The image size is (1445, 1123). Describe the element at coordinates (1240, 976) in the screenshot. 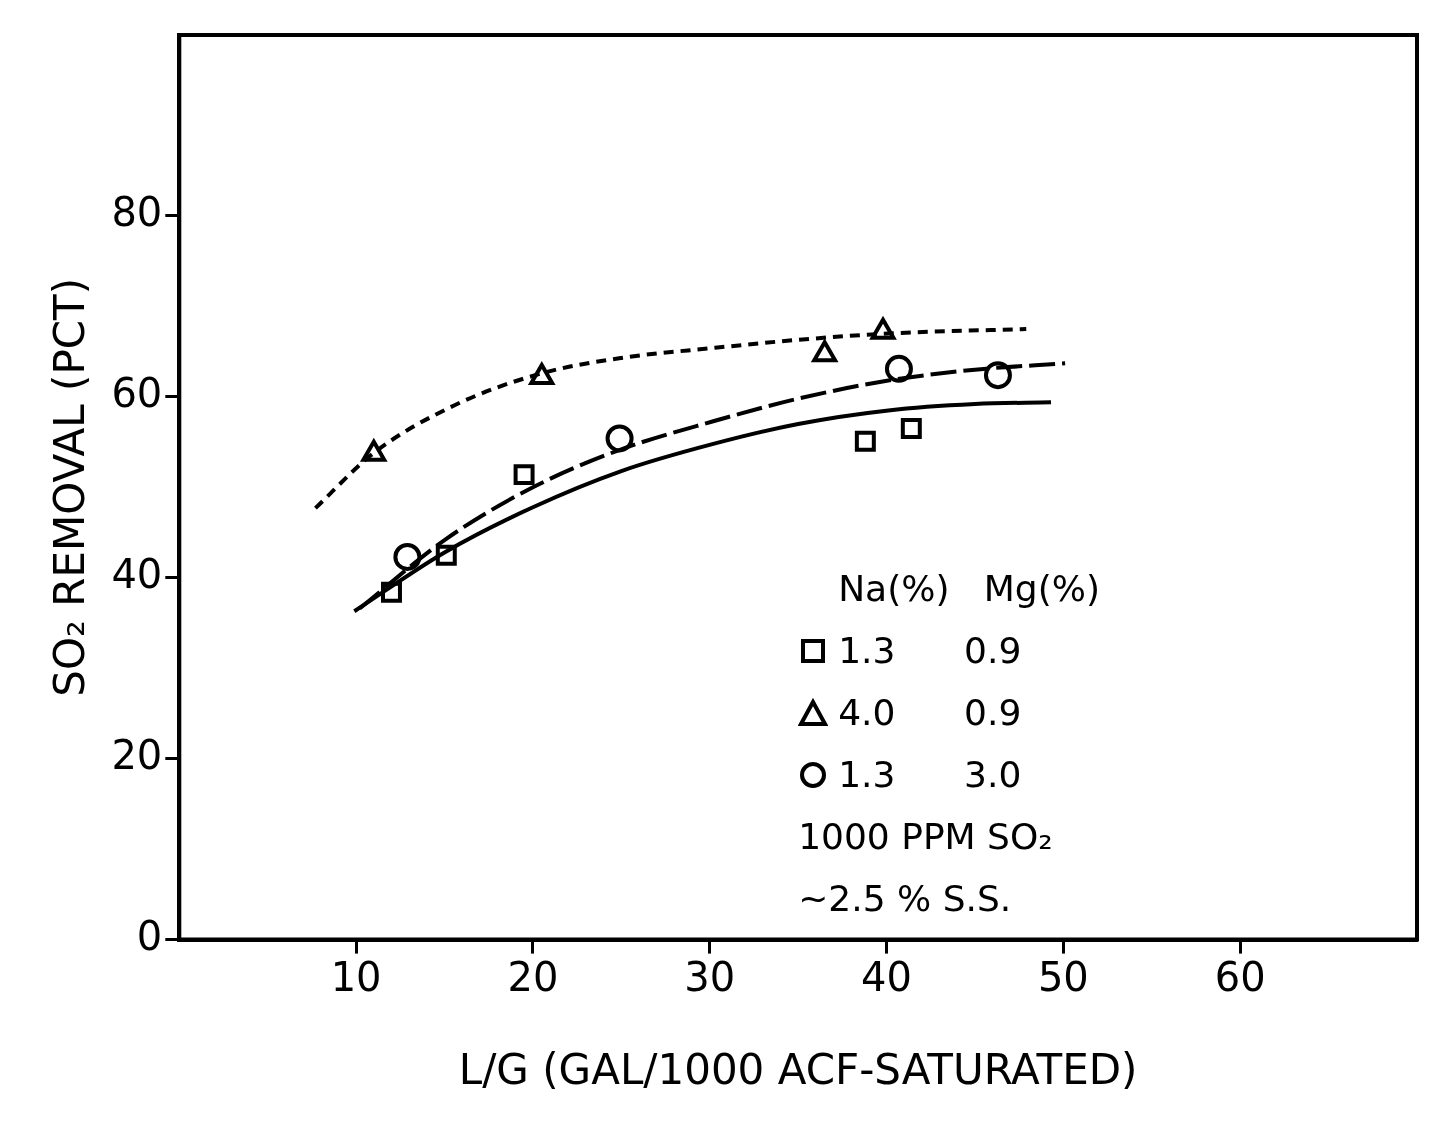

I see `x-tick-label: 60` at that location.